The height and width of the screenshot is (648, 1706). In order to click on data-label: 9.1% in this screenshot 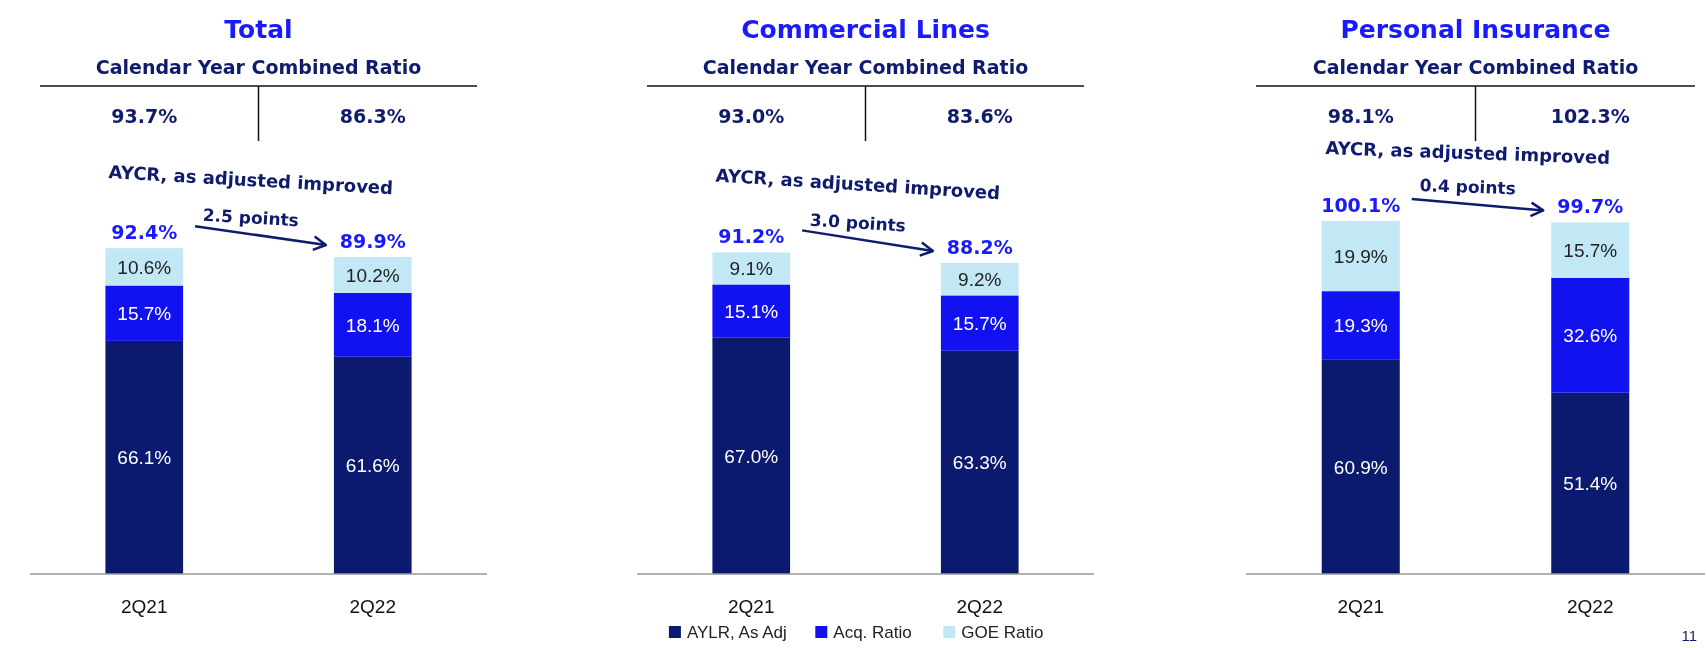, I will do `click(751, 269)`.